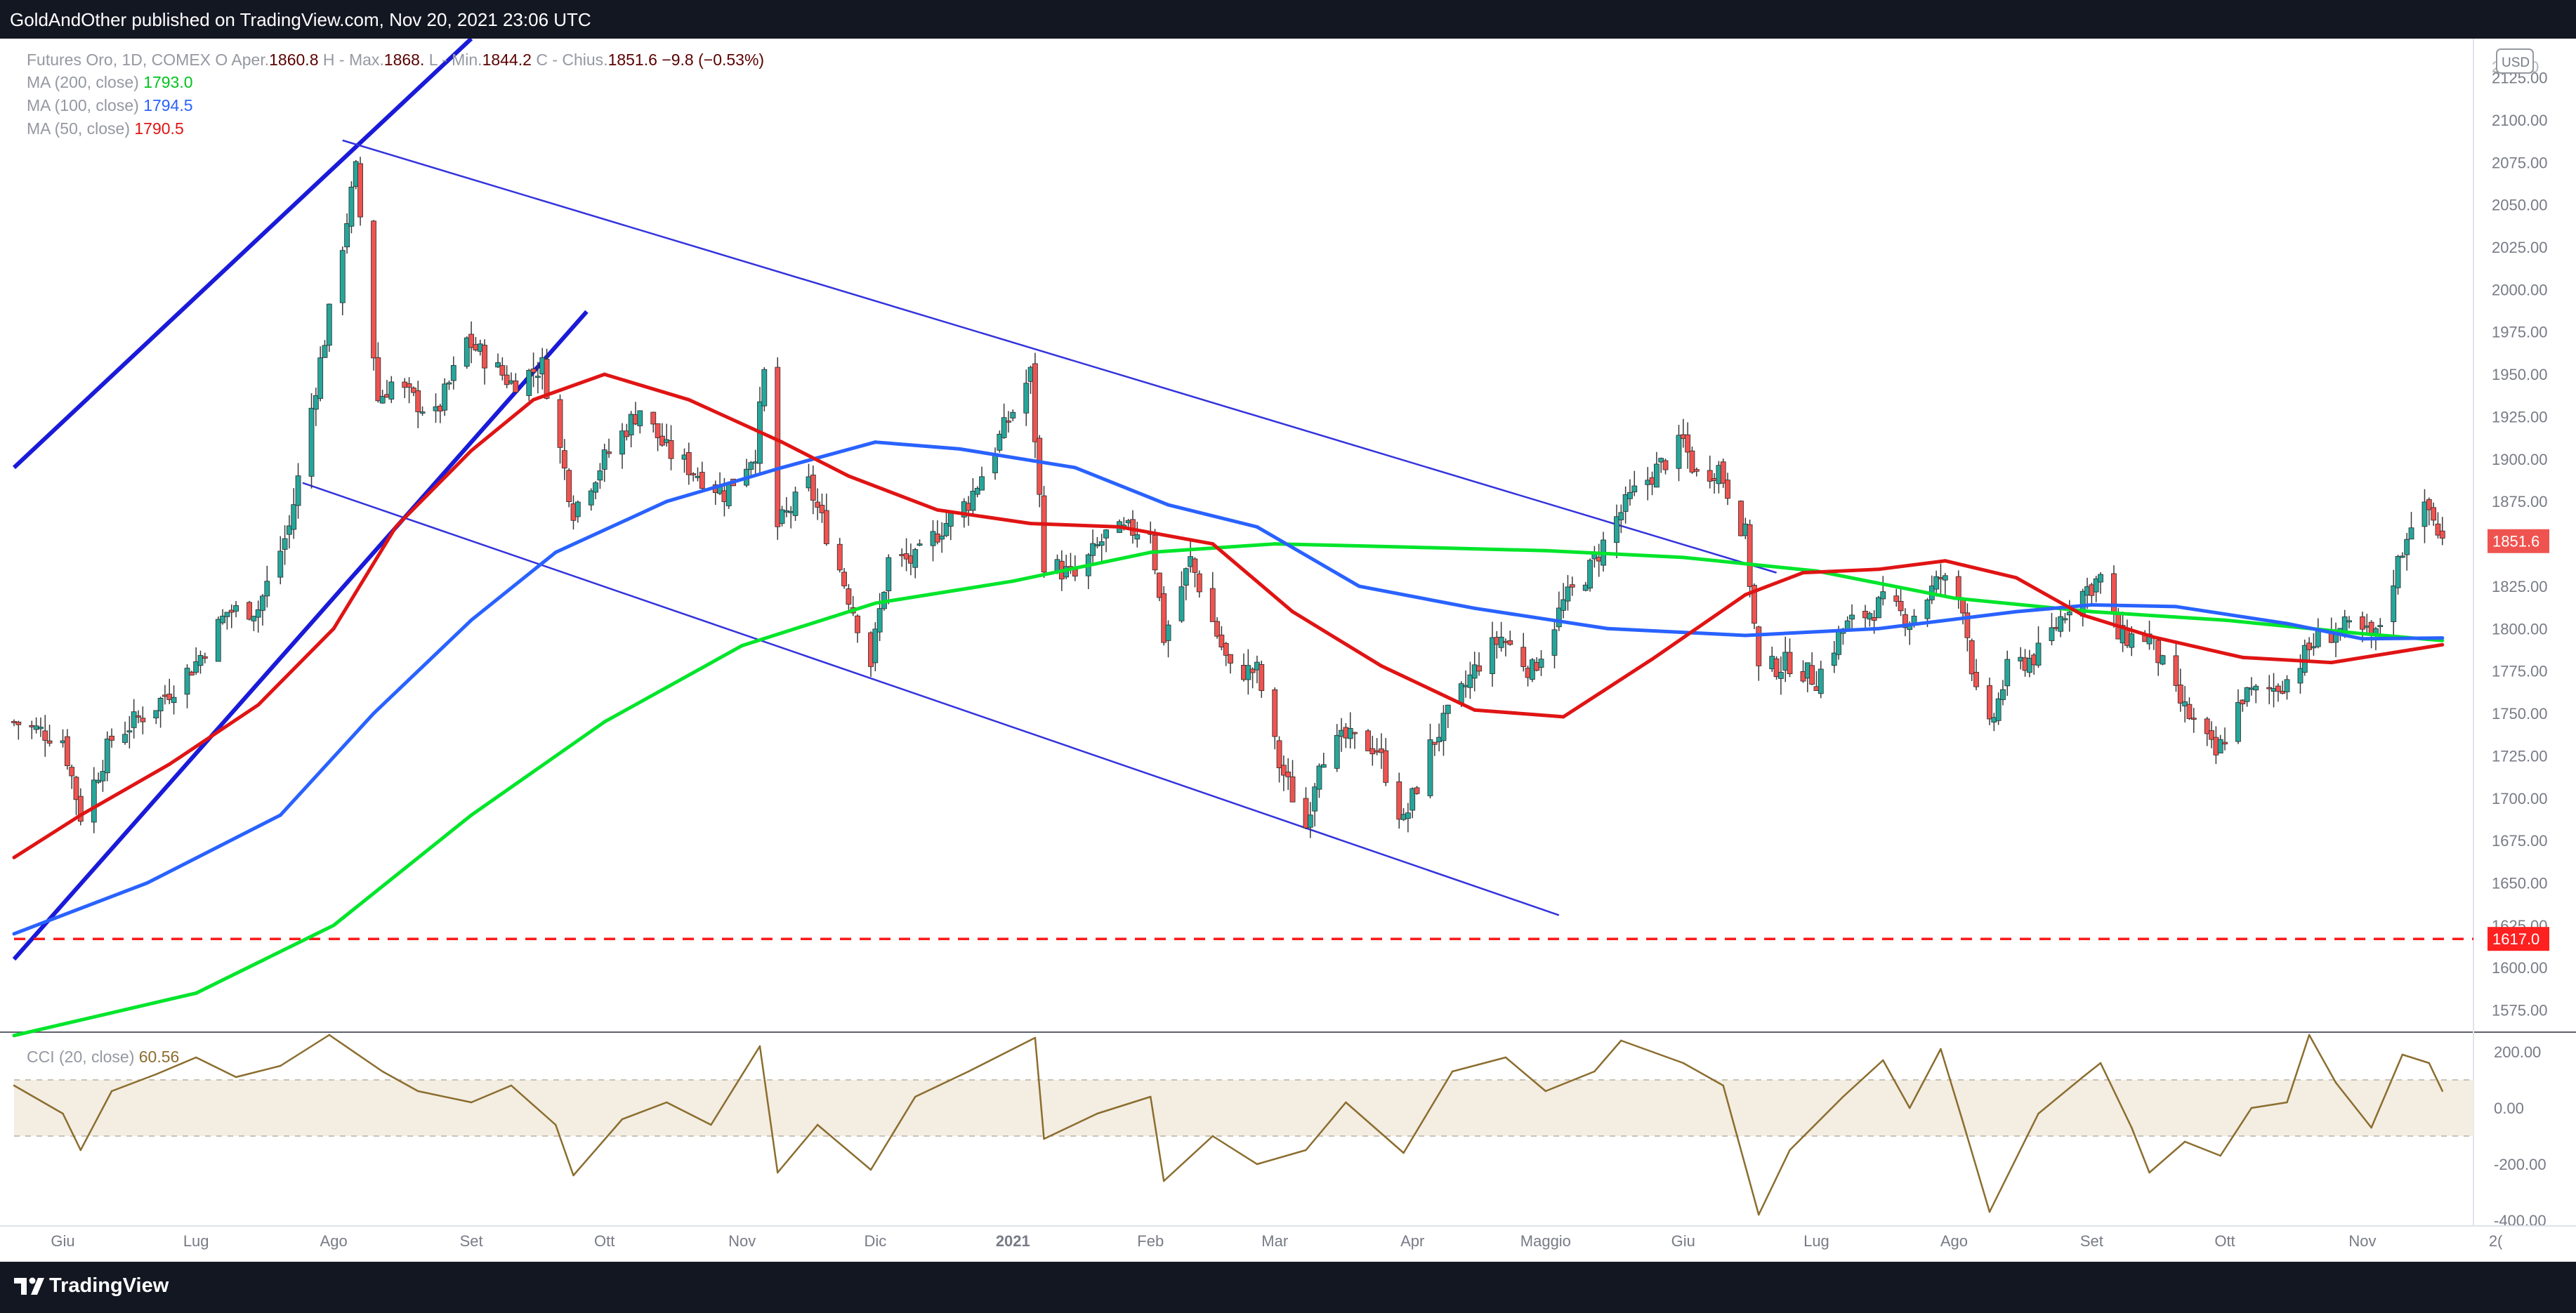 The width and height of the screenshot is (2576, 1313). Describe the element at coordinates (2520, 460) in the screenshot. I see `price-tick-label: 1900.00` at that location.